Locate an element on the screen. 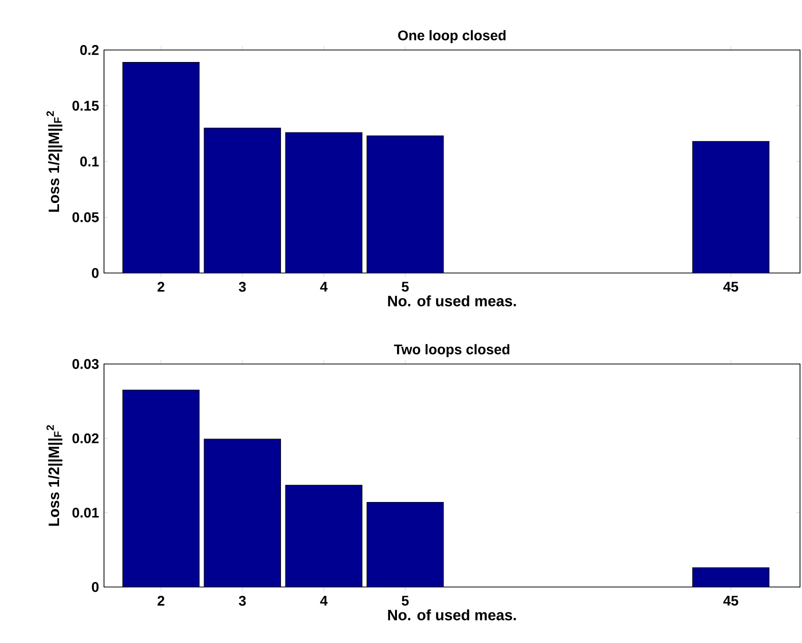 The height and width of the screenshot is (643, 802). y-tick-label: 0.03 is located at coordinates (85, 364).